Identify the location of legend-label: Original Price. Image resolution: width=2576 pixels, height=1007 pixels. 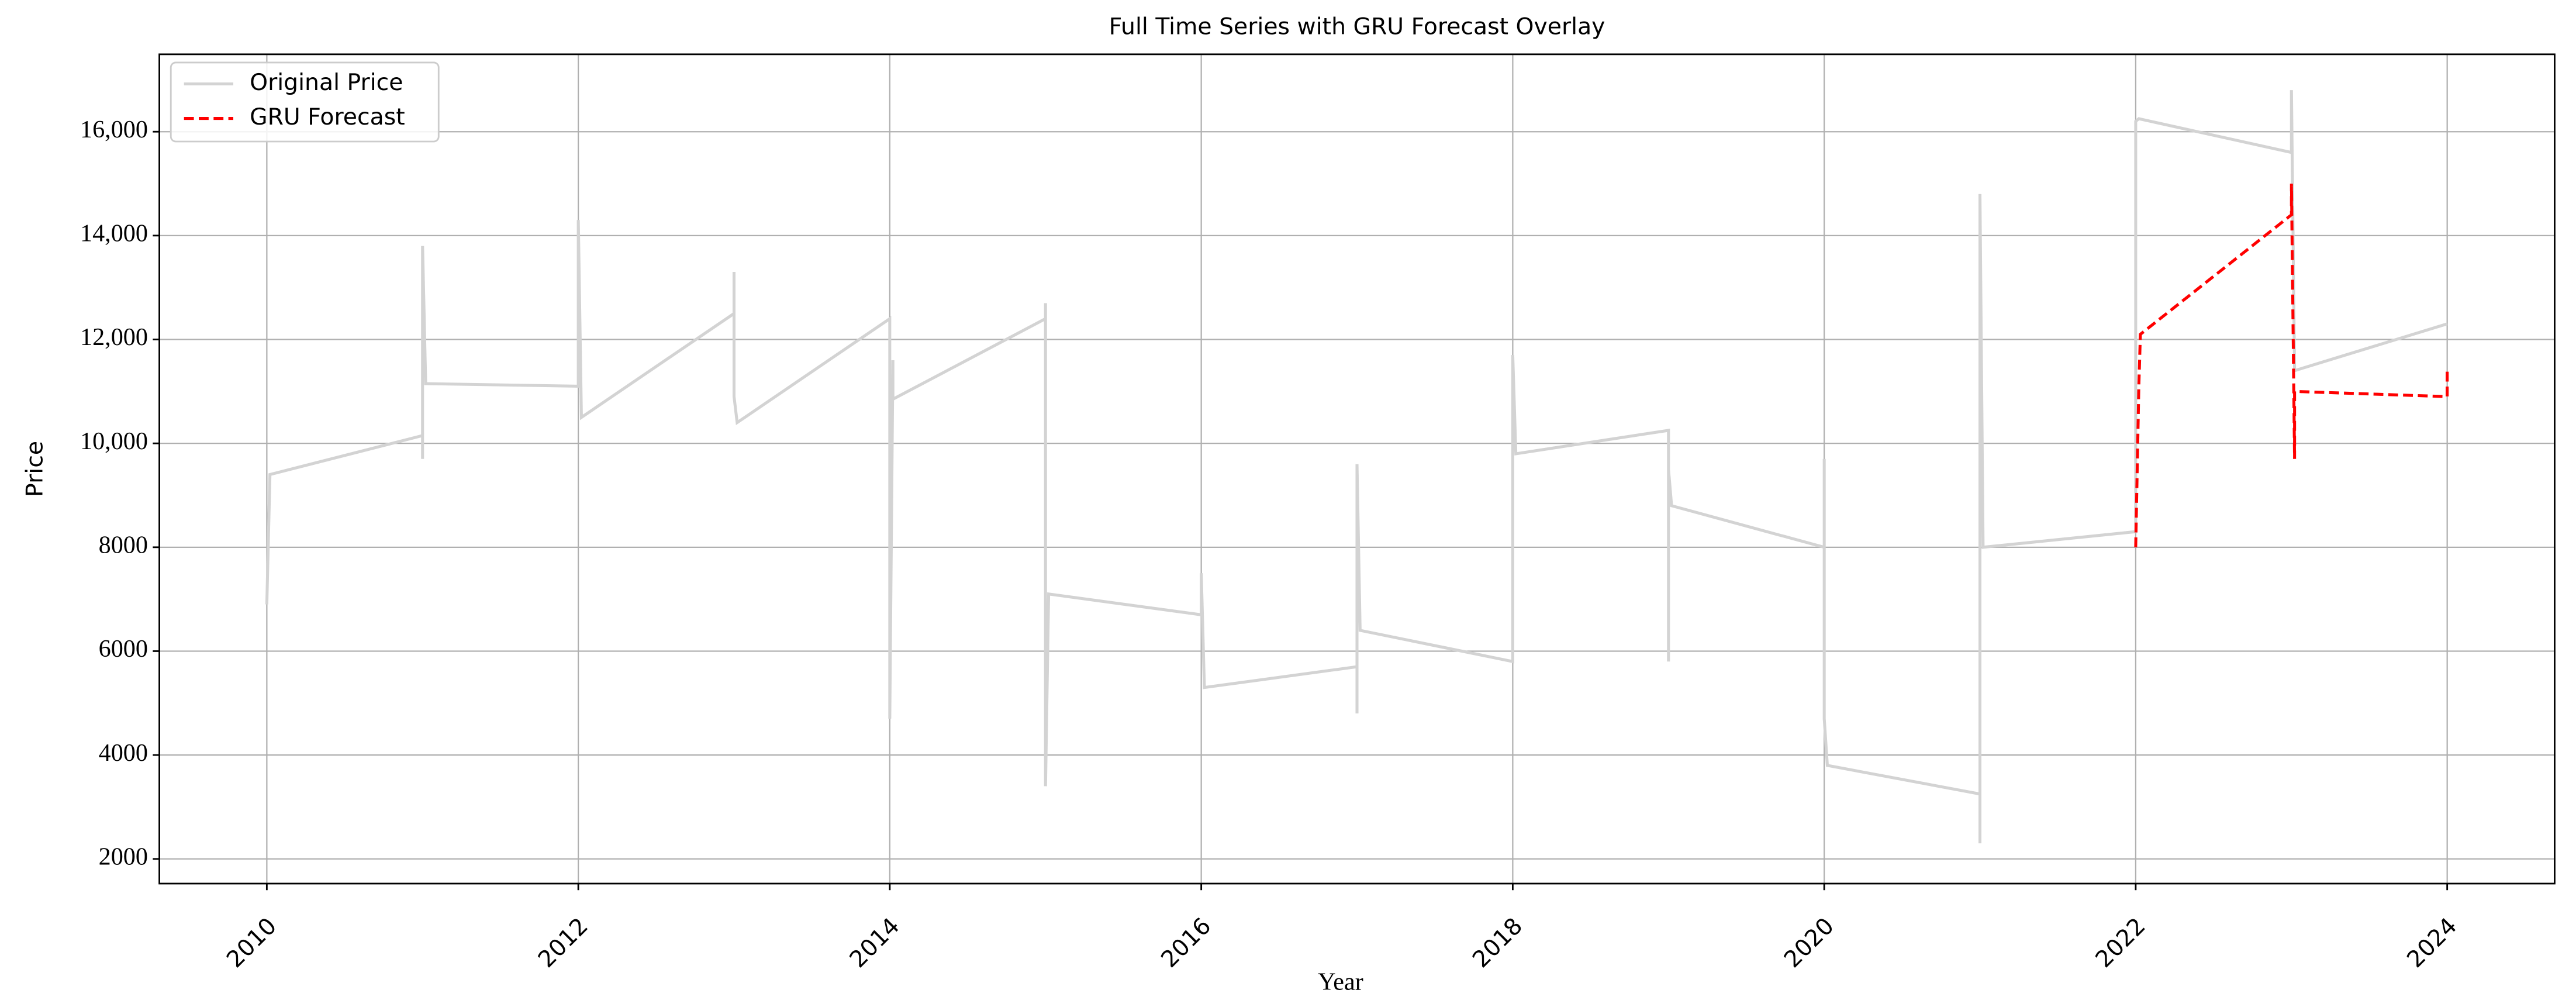
(326, 82).